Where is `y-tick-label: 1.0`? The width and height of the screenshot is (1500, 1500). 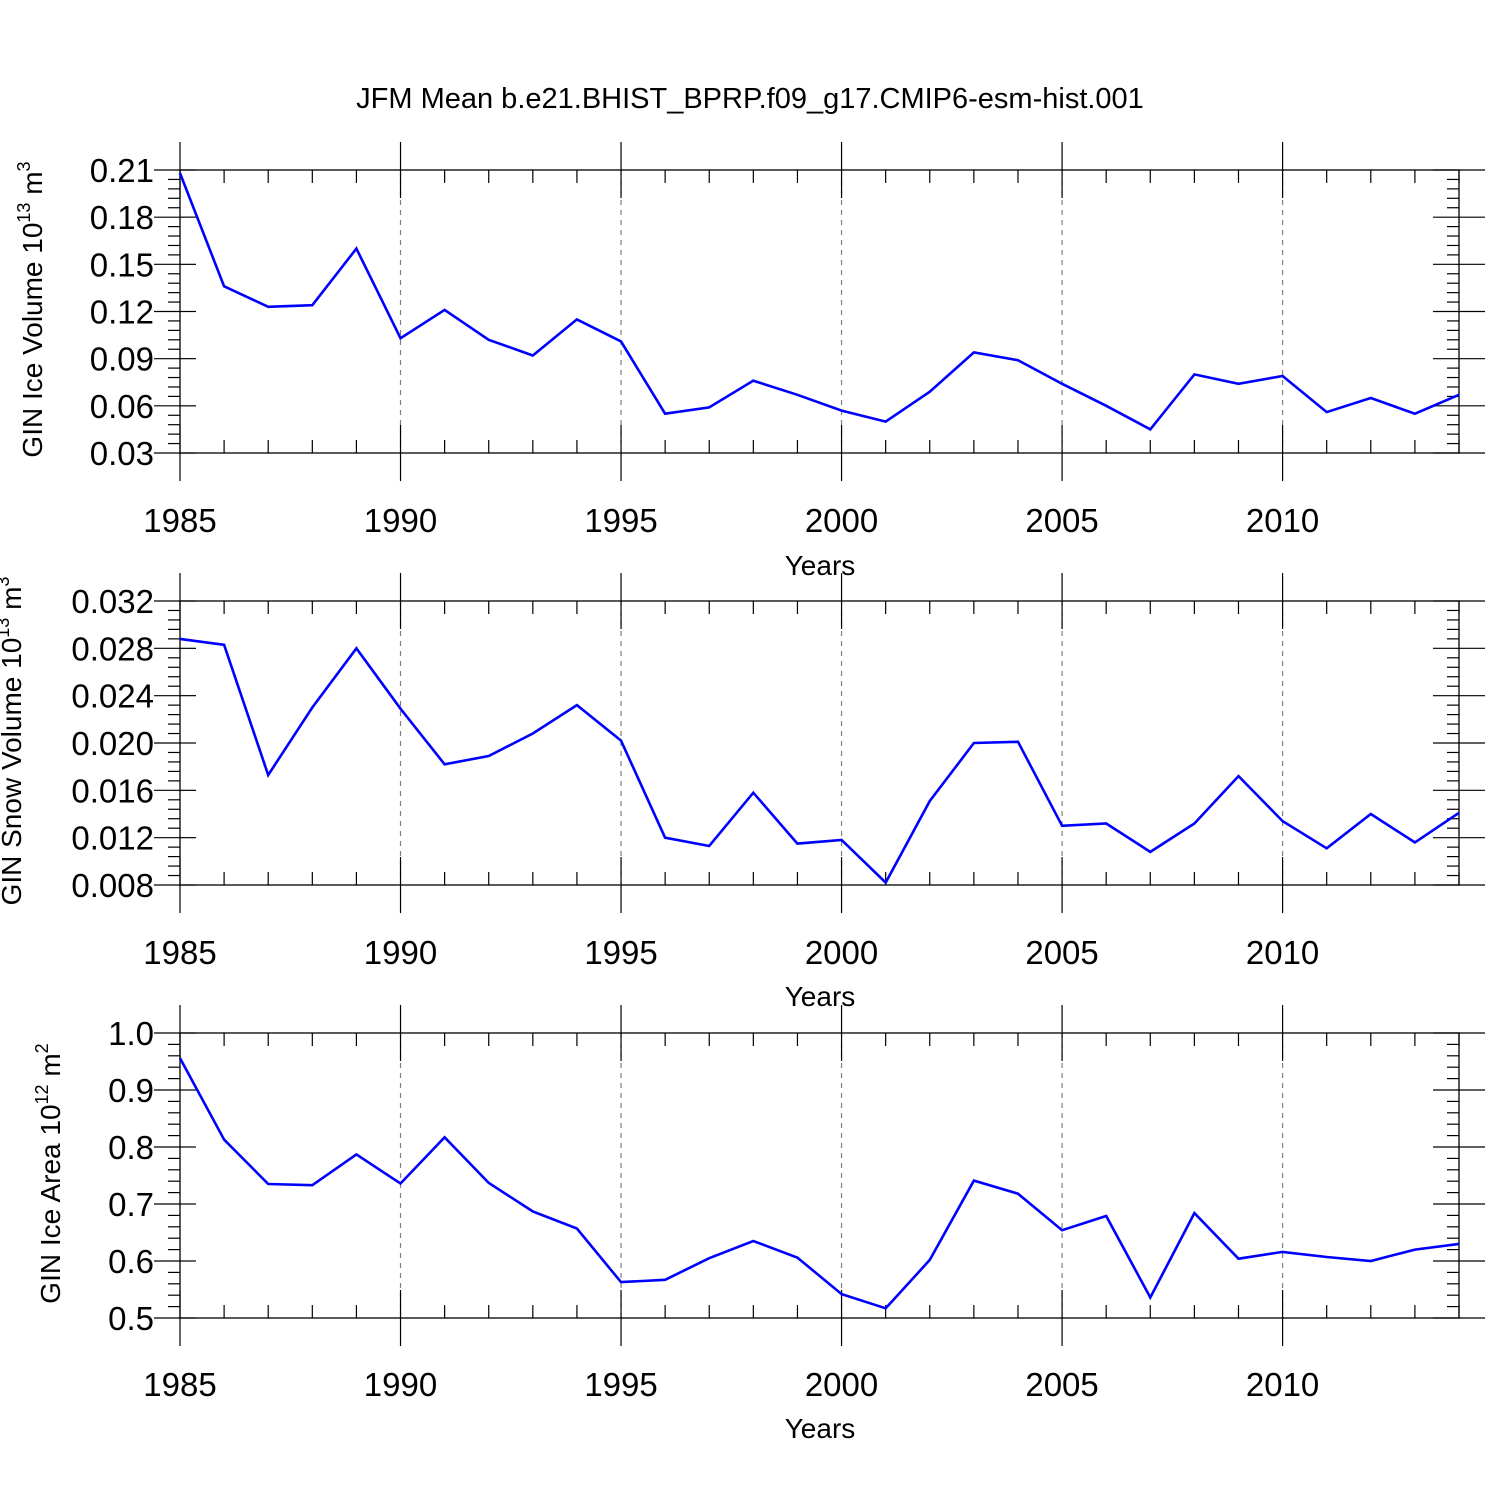
y-tick-label: 1.0 is located at coordinates (131, 1033).